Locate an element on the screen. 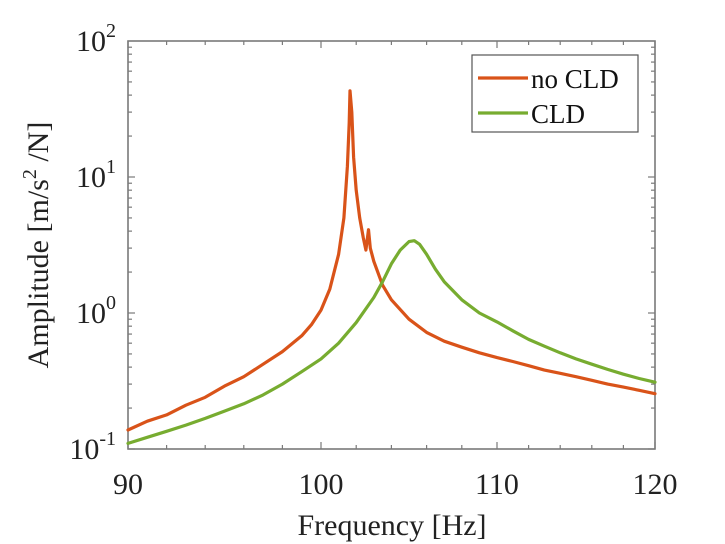 Image resolution: width=725 pixels, height=544 pixels. y-tick-label: 10⁰ is located at coordinates (96, 311).